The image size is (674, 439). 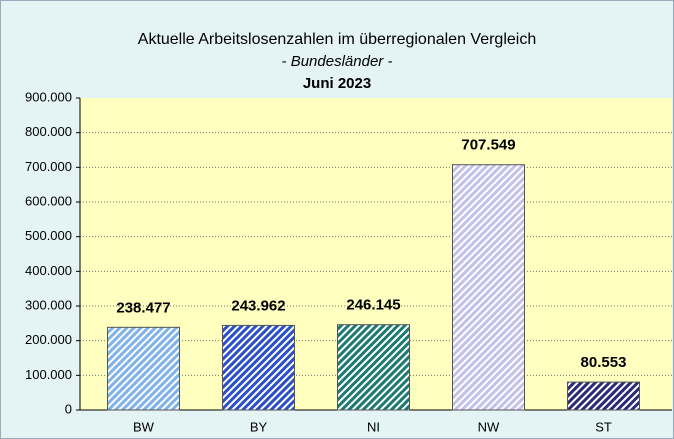 What do you see at coordinates (258, 305) in the screenshot?
I see `value-label: 243.962` at bounding box center [258, 305].